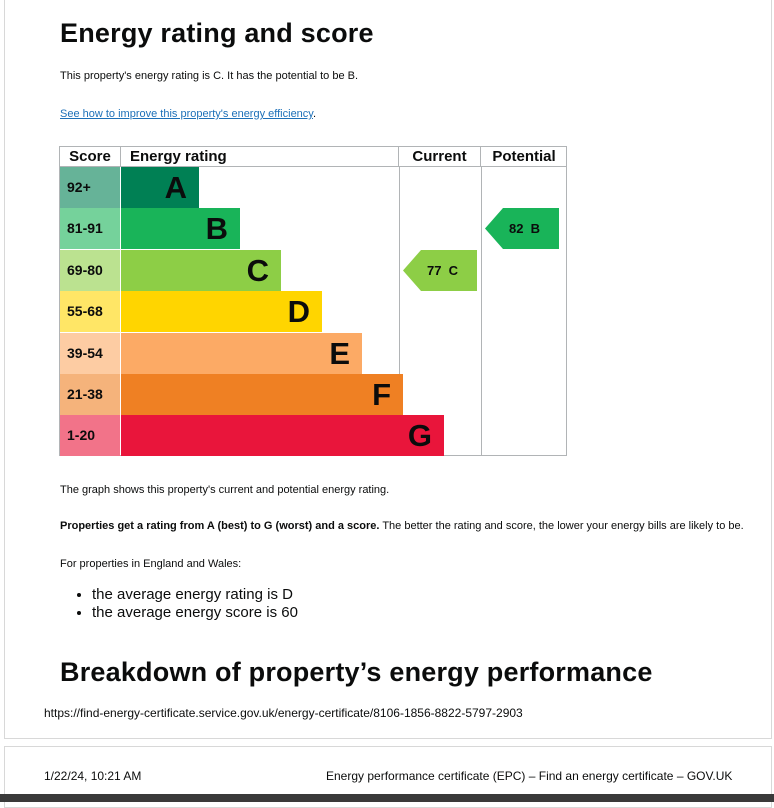 The width and height of the screenshot is (774, 808). Describe the element at coordinates (180, 229) in the screenshot. I see `band-bar-b: B` at that location.